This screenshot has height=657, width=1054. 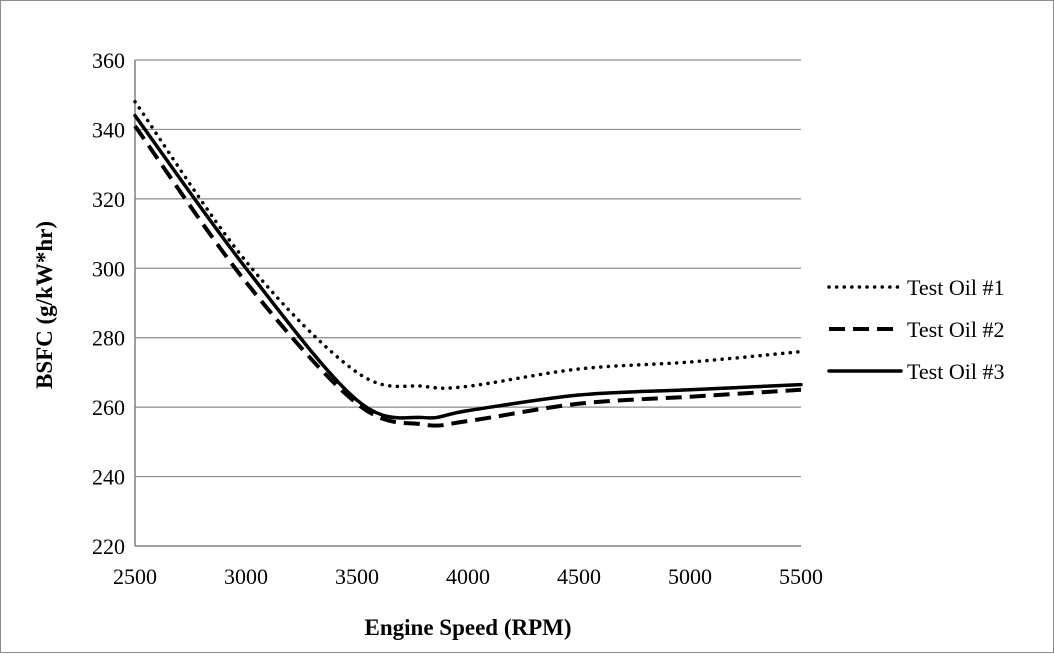 What do you see at coordinates (468, 627) in the screenshot?
I see `x-axis-title: Engine Speed (RPM)` at bounding box center [468, 627].